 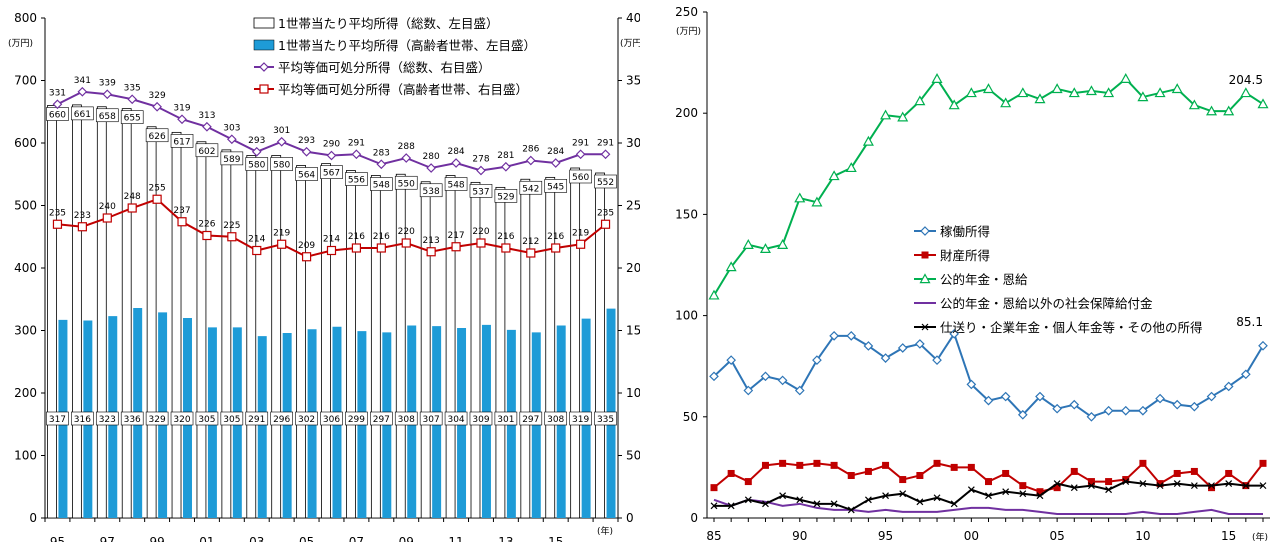 I want to click on bar-elderly-value-label: 307, so click(x=431, y=420).